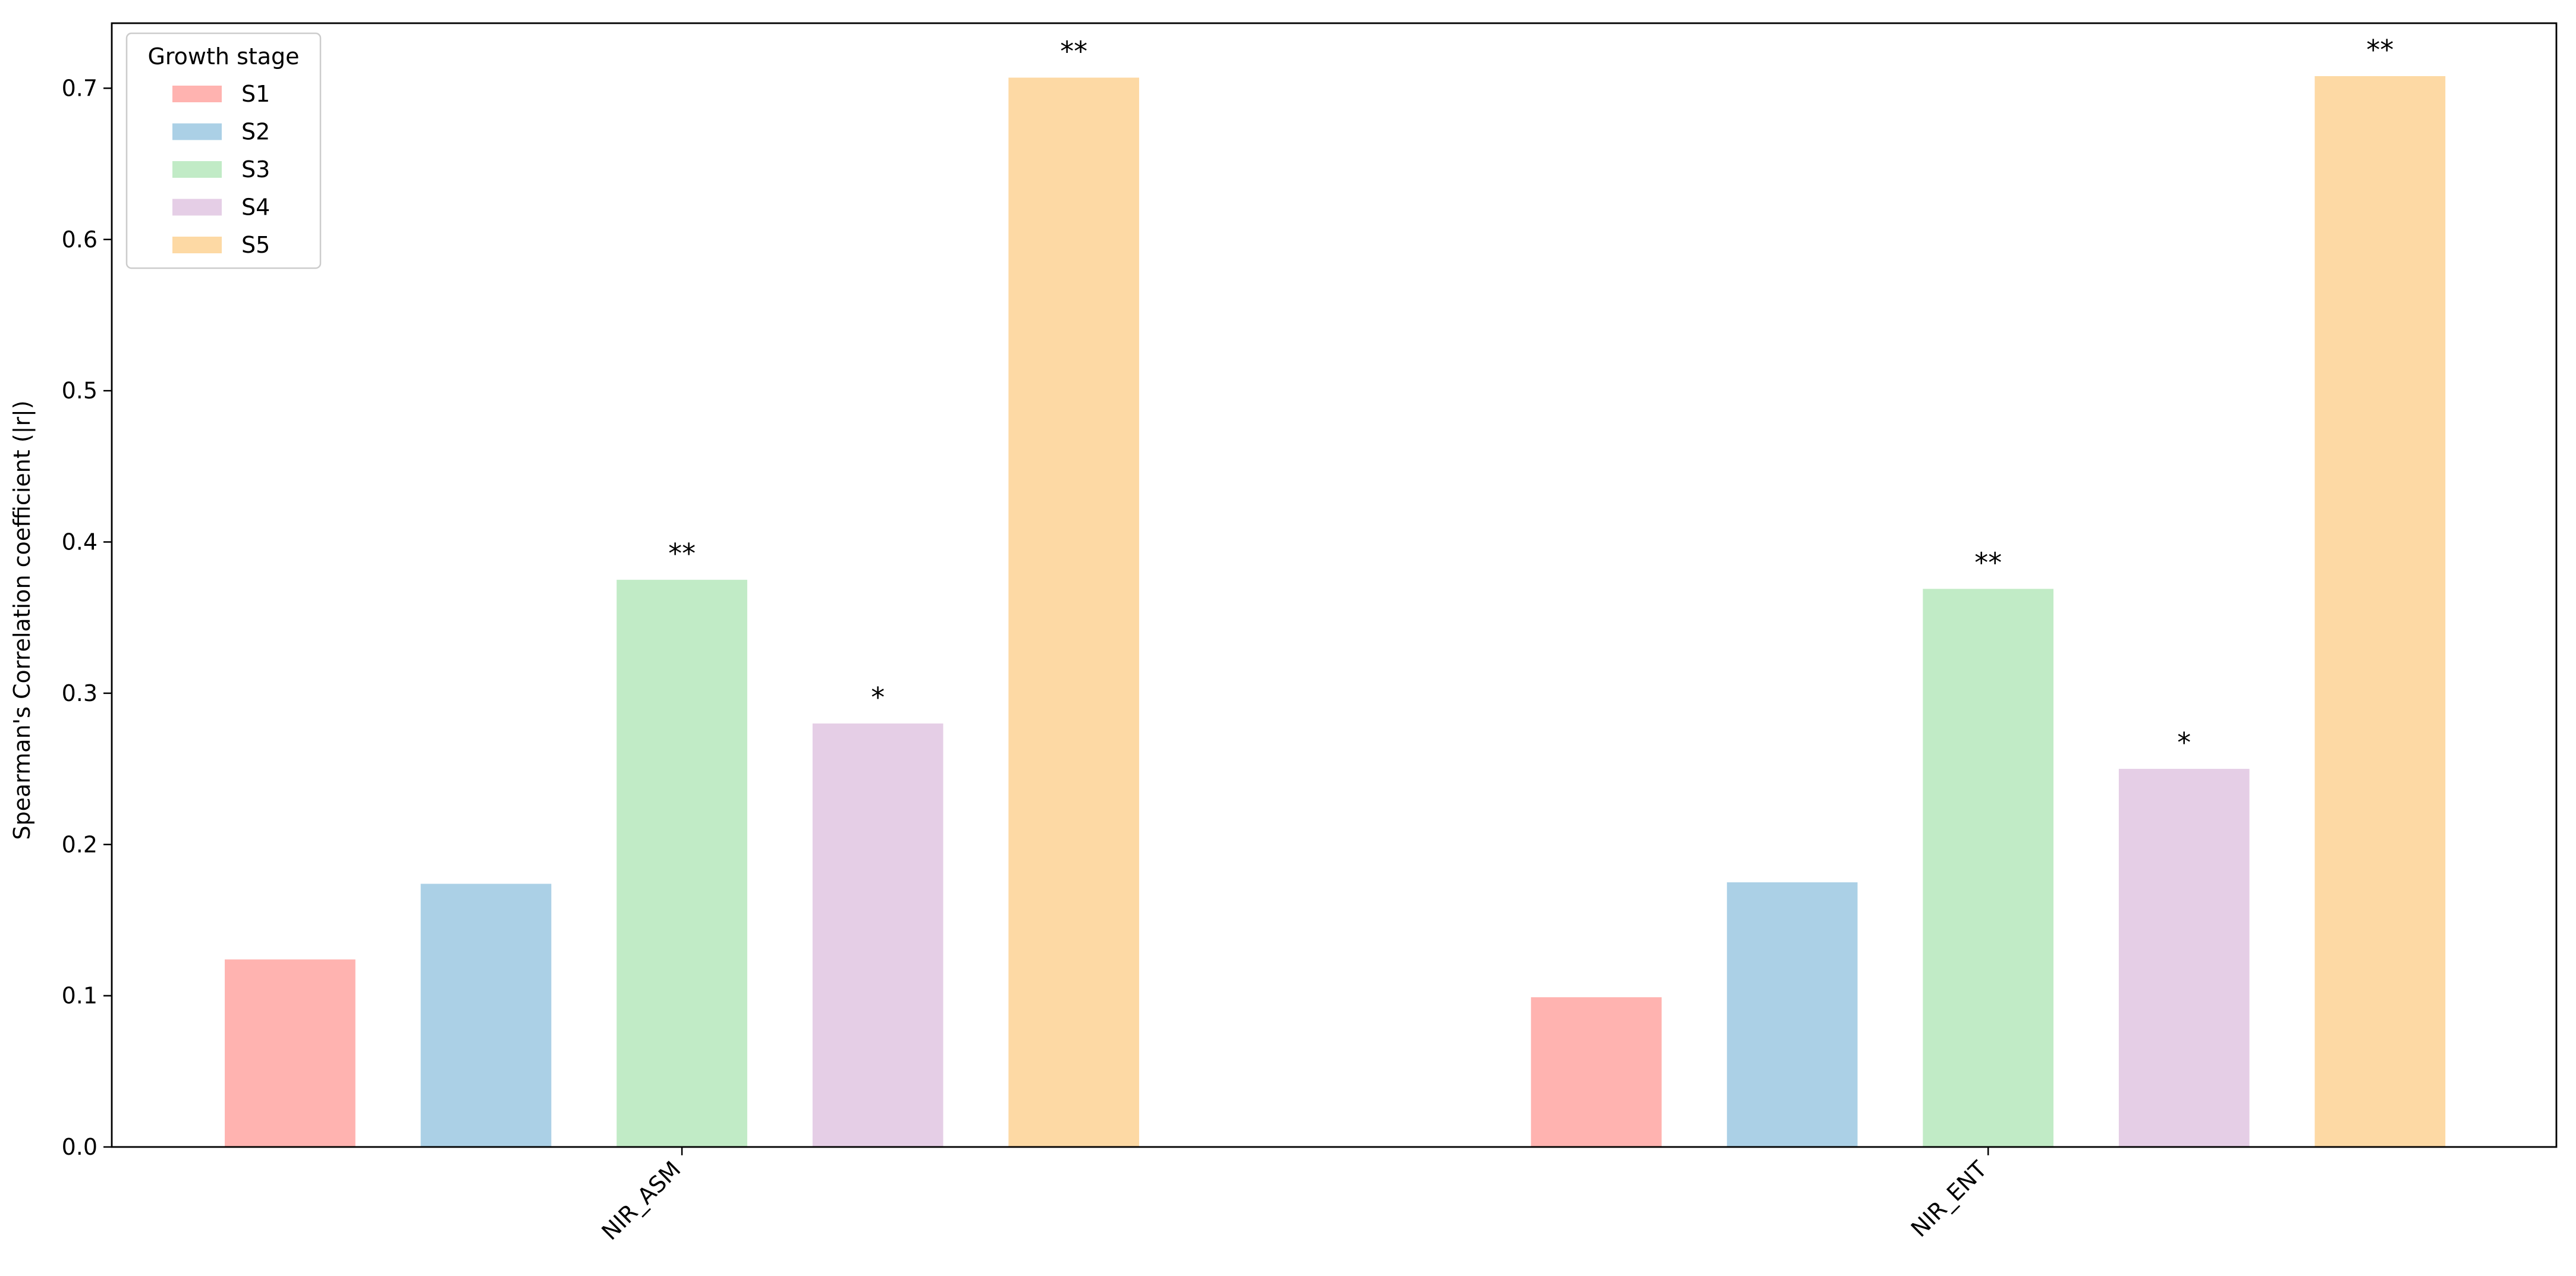 The width and height of the screenshot is (2576, 1276). Describe the element at coordinates (80, 996) in the screenshot. I see `y-tick-label: 0.1` at that location.